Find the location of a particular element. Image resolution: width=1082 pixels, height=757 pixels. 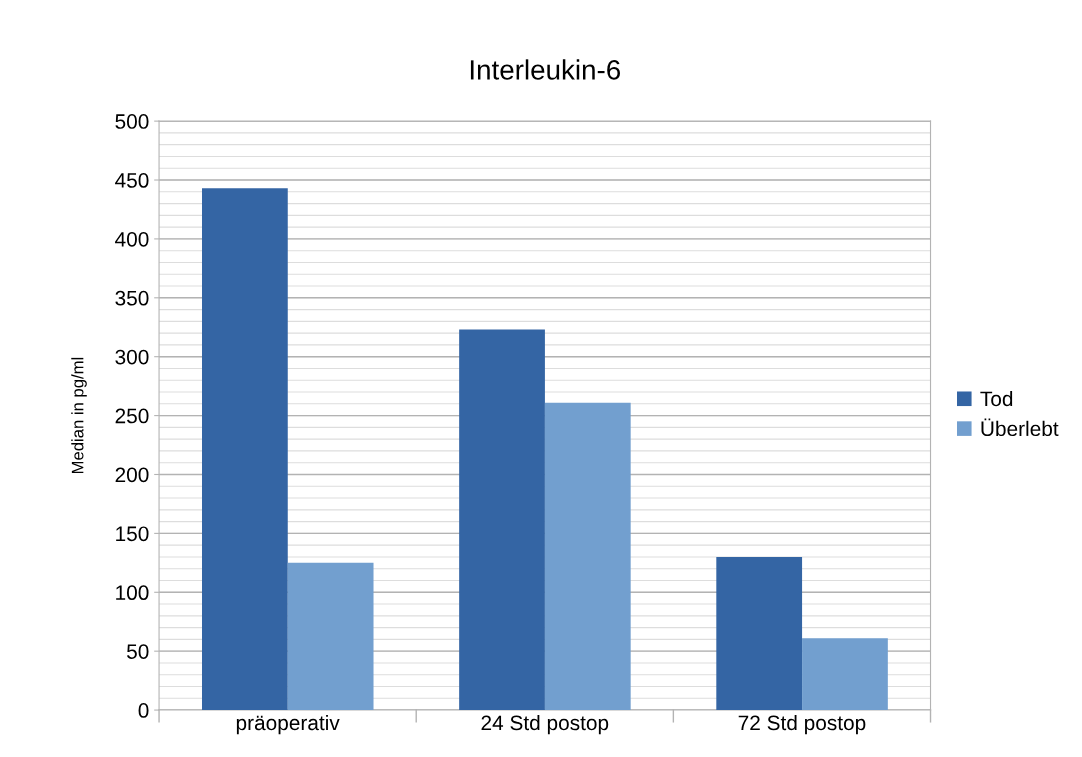

y-tick-label: 450 is located at coordinates (132, 180).